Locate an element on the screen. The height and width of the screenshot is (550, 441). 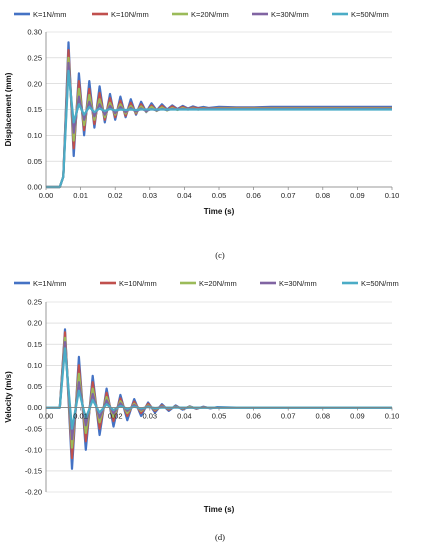
y-axis-title: Displacement (mm) is located at coordinates (8, 109).